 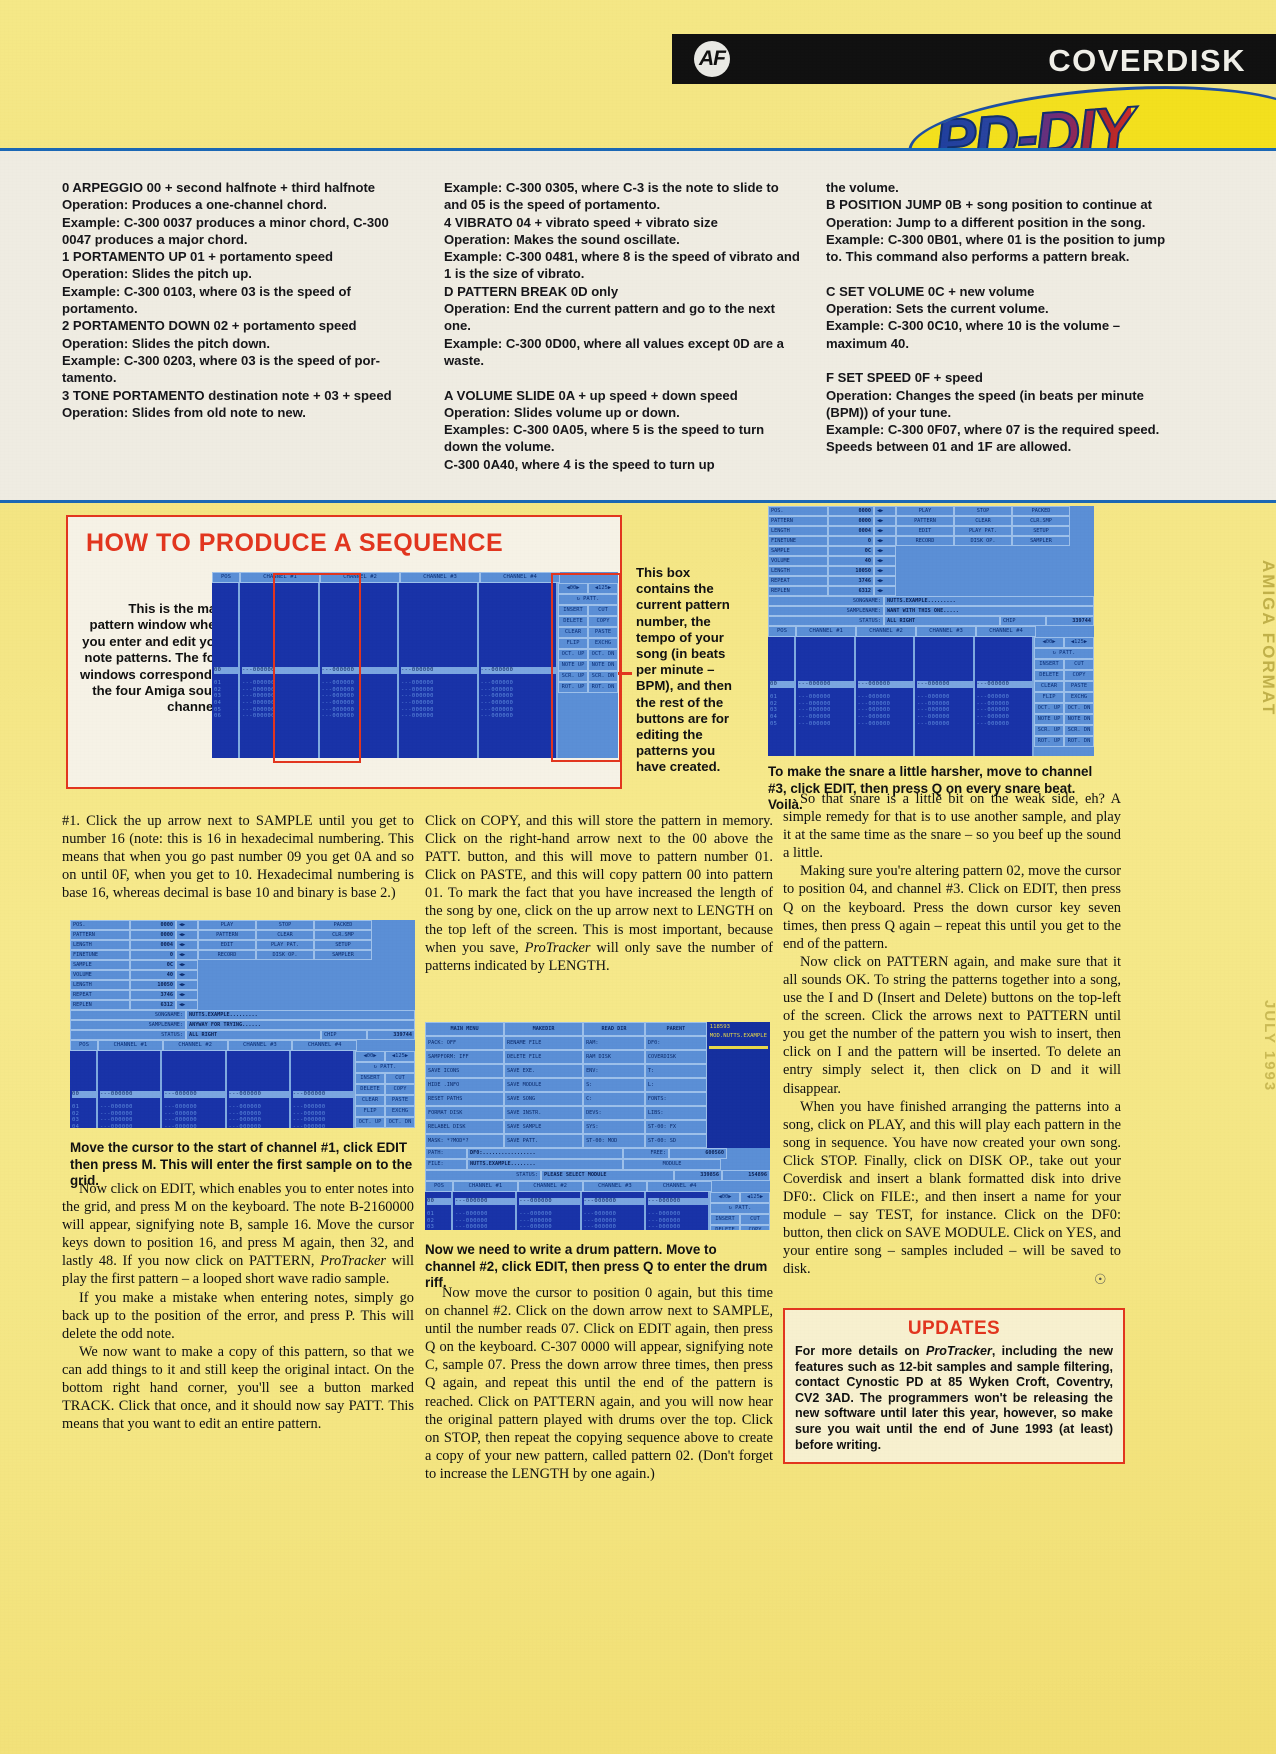 What do you see at coordinates (187, 935) in the screenshot?
I see `stepper-1: ◀▶` at bounding box center [187, 935].